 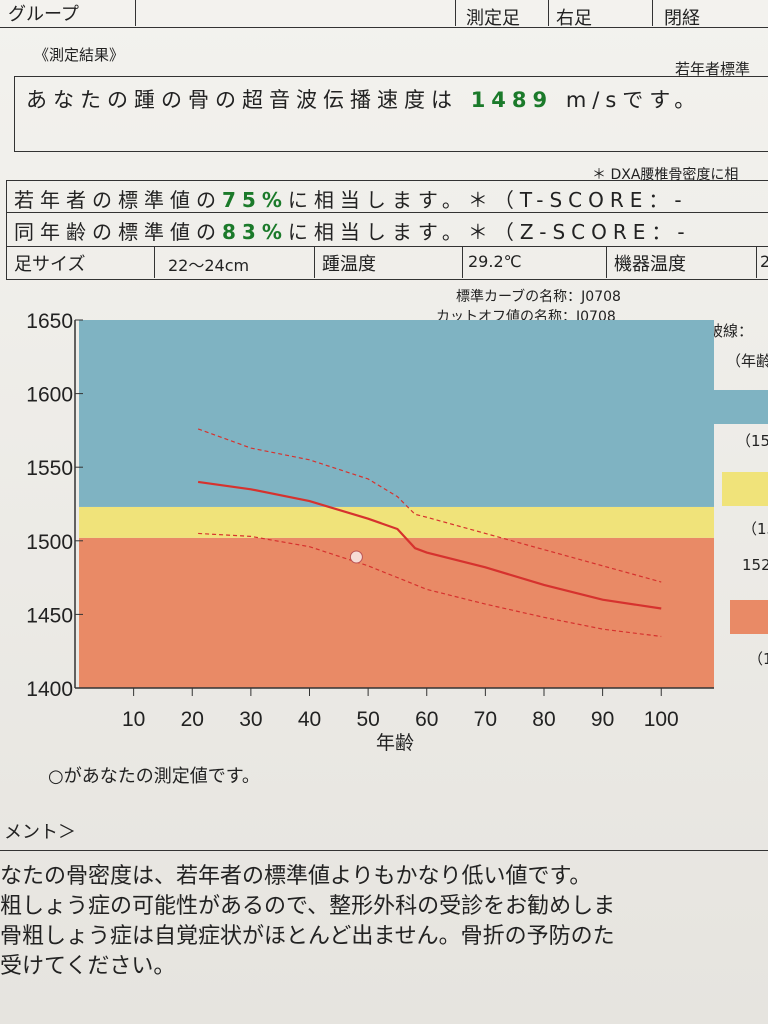 I want to click on cell: 足サイズ, so click(x=50, y=264).